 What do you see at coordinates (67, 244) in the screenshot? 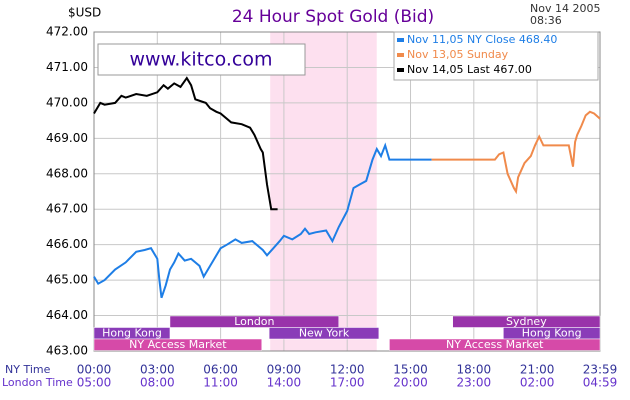
I see `y-tick-label: 466.00` at bounding box center [67, 244].